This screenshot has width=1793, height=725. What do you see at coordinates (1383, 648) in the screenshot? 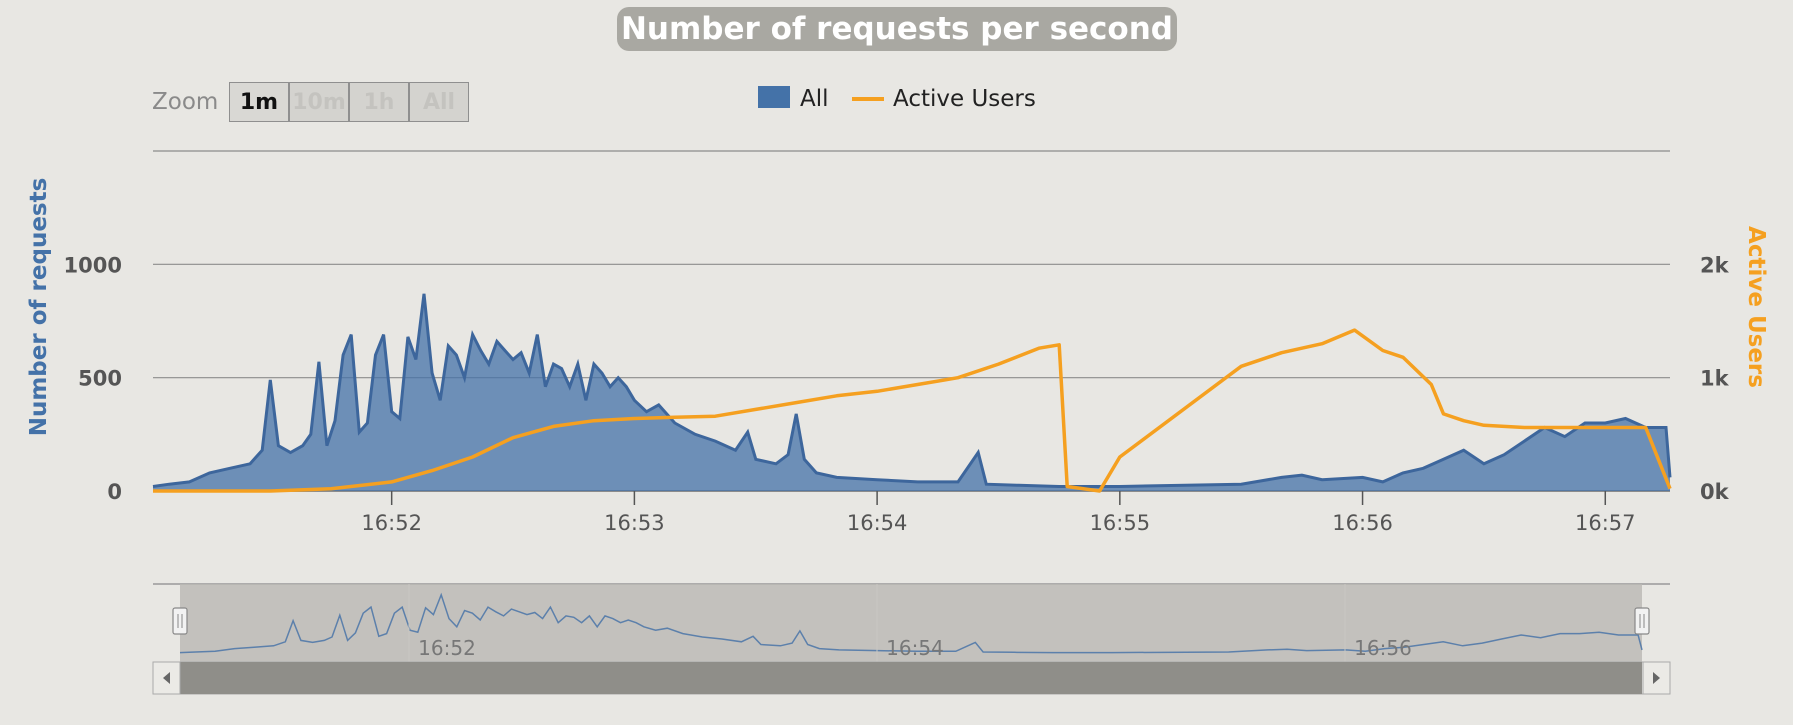
I see `navigator-label-16:56: 16:56` at bounding box center [1383, 648].